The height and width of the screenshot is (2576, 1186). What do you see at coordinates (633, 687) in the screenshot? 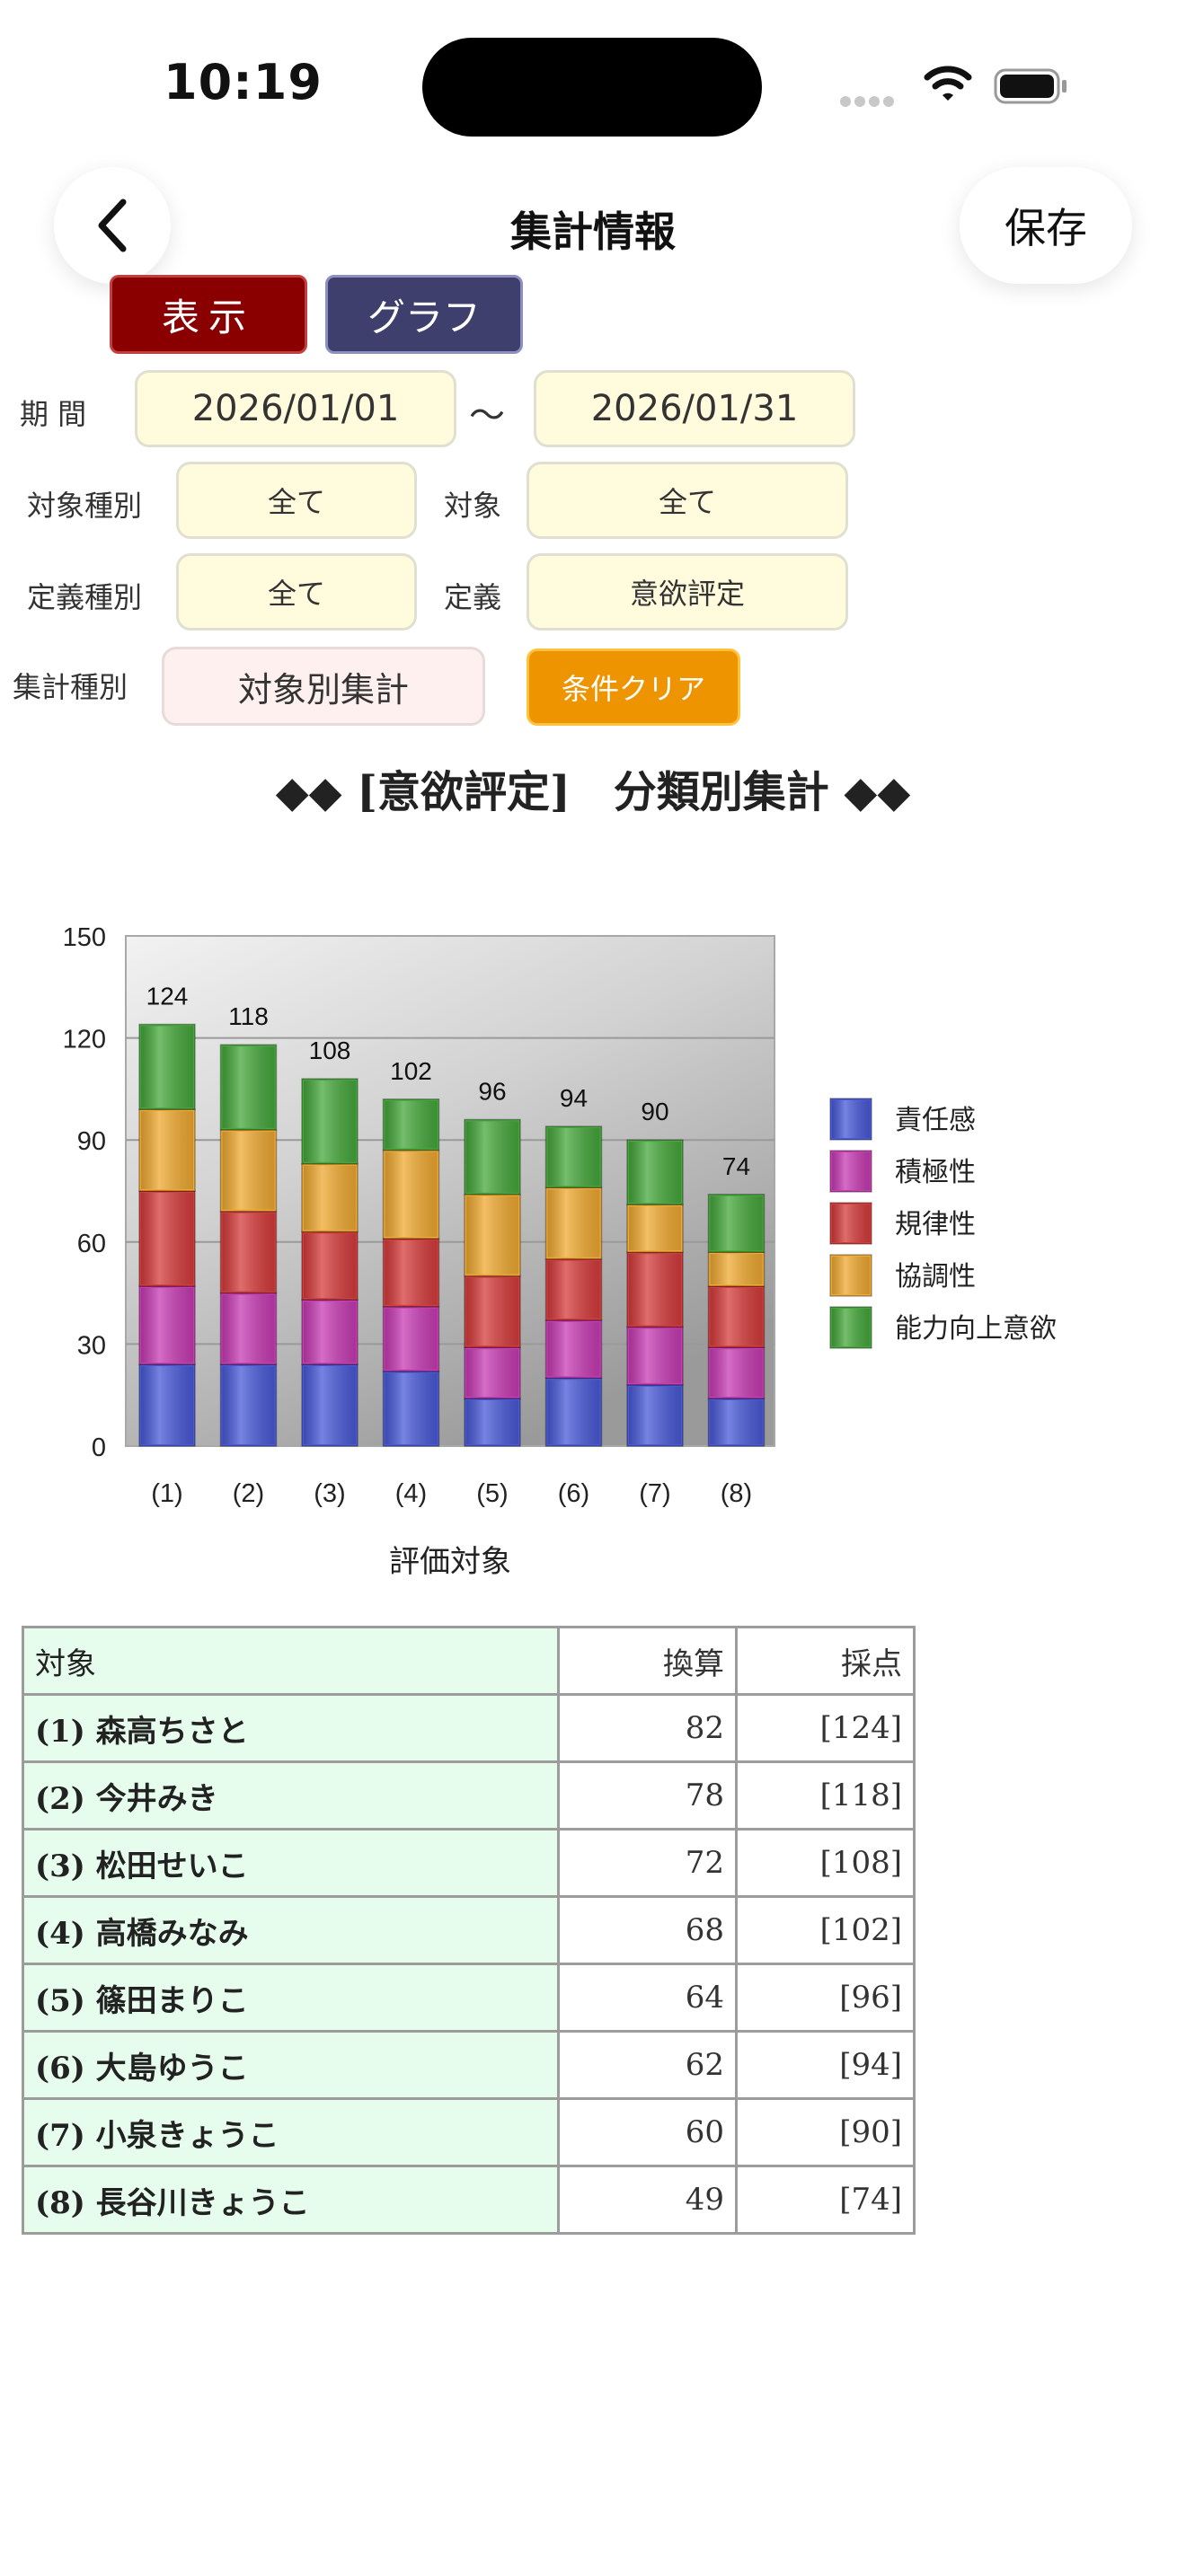
I see `clear-conditions-button: 条件クリア` at bounding box center [633, 687].